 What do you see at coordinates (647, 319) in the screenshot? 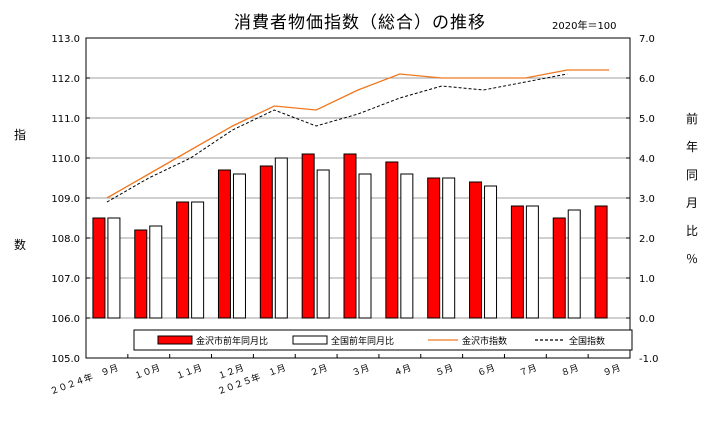
I see `right-tick-label: 0.0` at bounding box center [647, 319].